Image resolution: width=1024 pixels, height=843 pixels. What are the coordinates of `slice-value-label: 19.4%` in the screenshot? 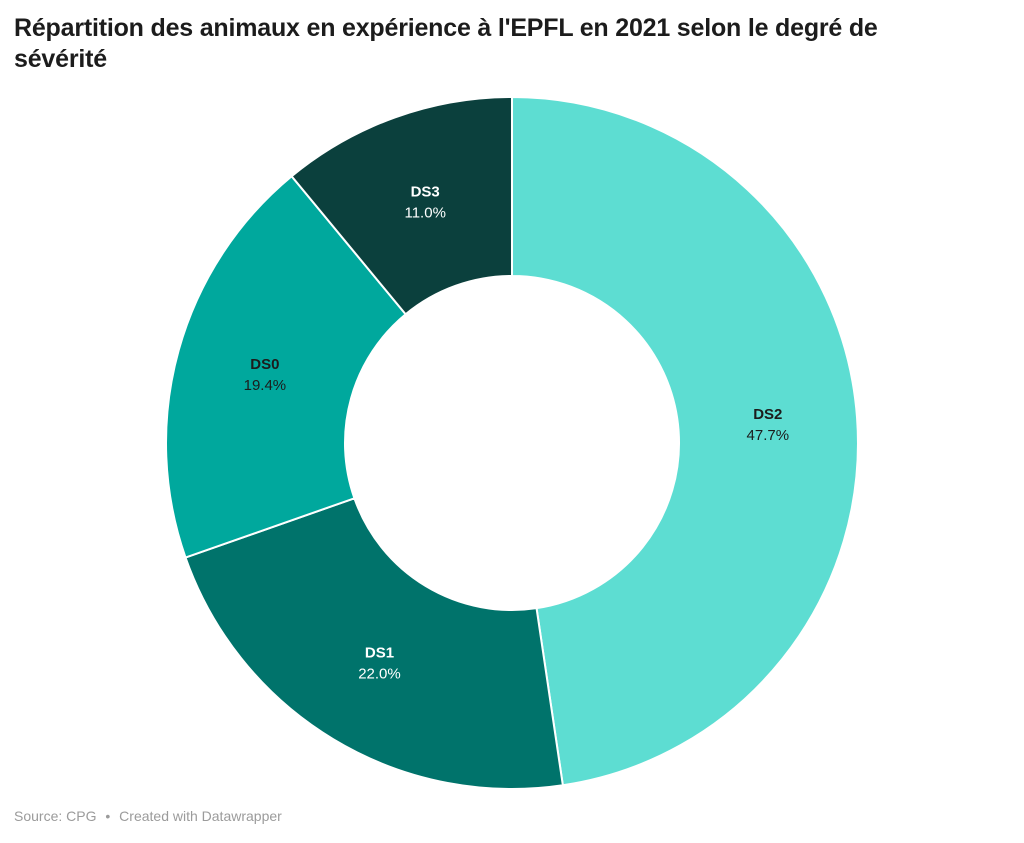 It's located at (265, 385).